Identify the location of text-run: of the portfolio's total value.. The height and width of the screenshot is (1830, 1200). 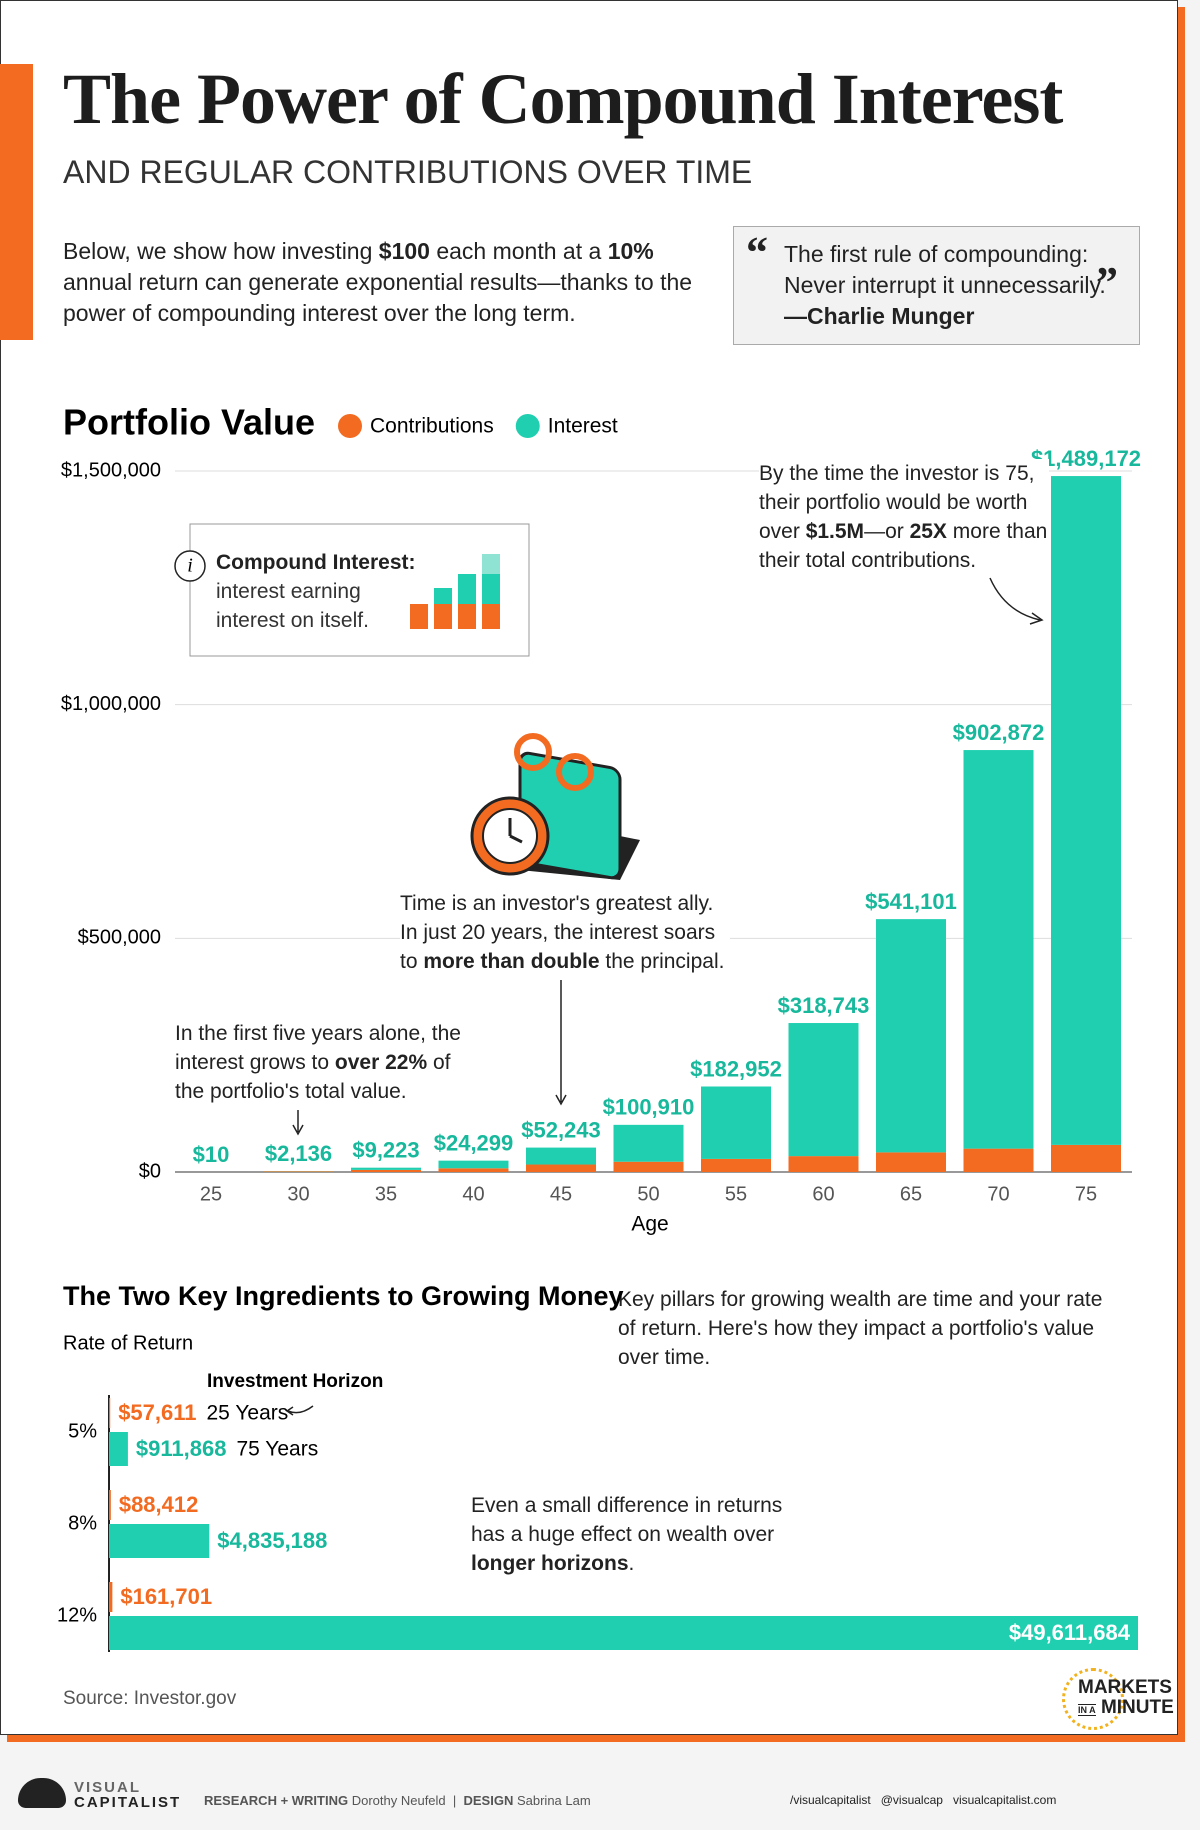
(313, 1077).